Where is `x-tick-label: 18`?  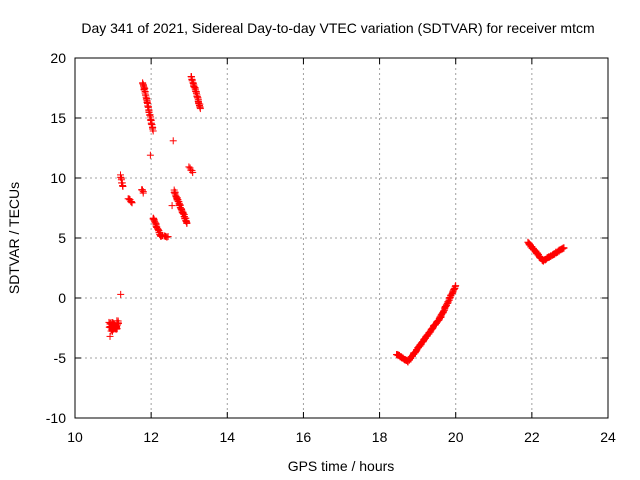 x-tick-label: 18 is located at coordinates (380, 437).